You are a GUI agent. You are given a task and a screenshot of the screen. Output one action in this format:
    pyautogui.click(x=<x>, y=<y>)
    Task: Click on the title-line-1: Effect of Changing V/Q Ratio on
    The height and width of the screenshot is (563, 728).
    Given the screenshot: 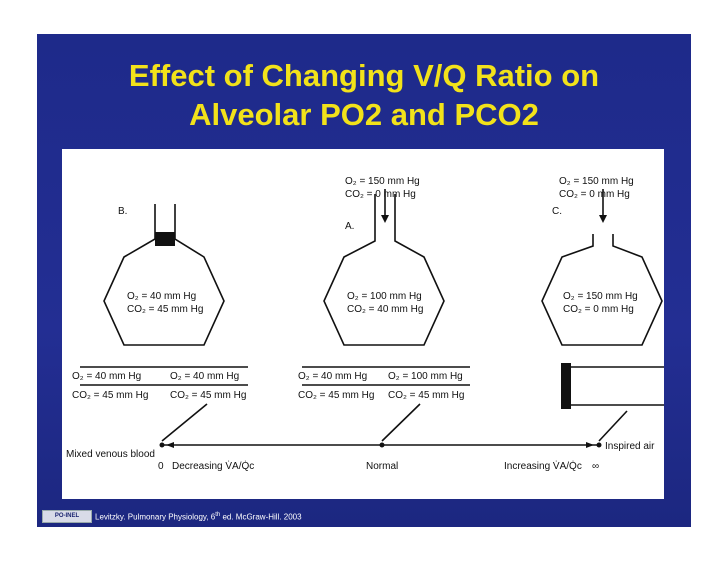 What is the action you would take?
    pyautogui.click(x=364, y=75)
    